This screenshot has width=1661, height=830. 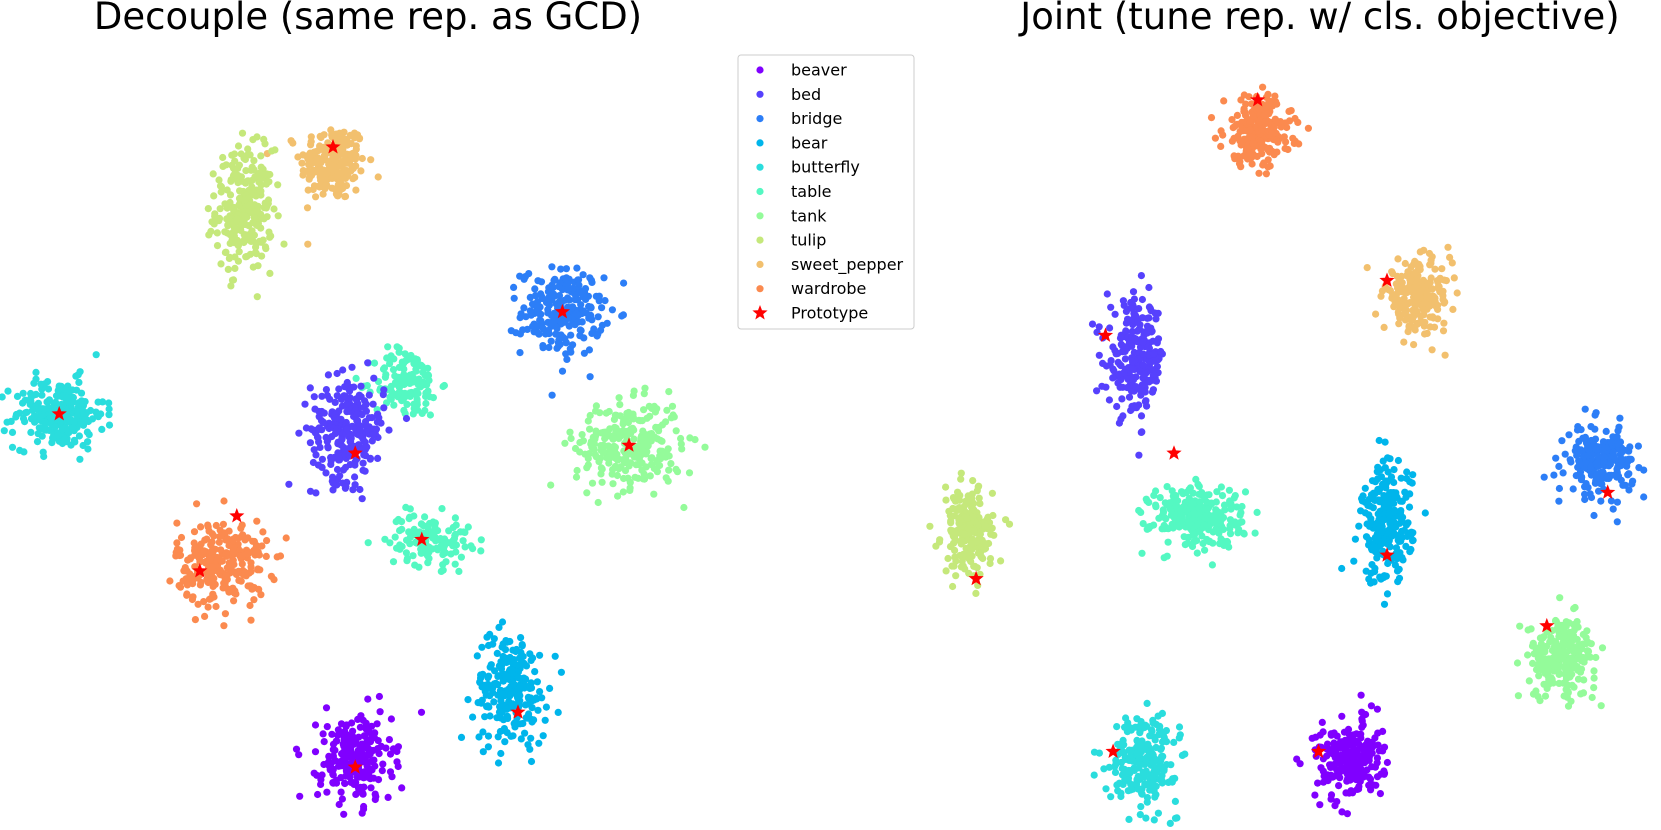 I want to click on left-chart-title: Decouple (same rep. as GCD), so click(x=368, y=19).